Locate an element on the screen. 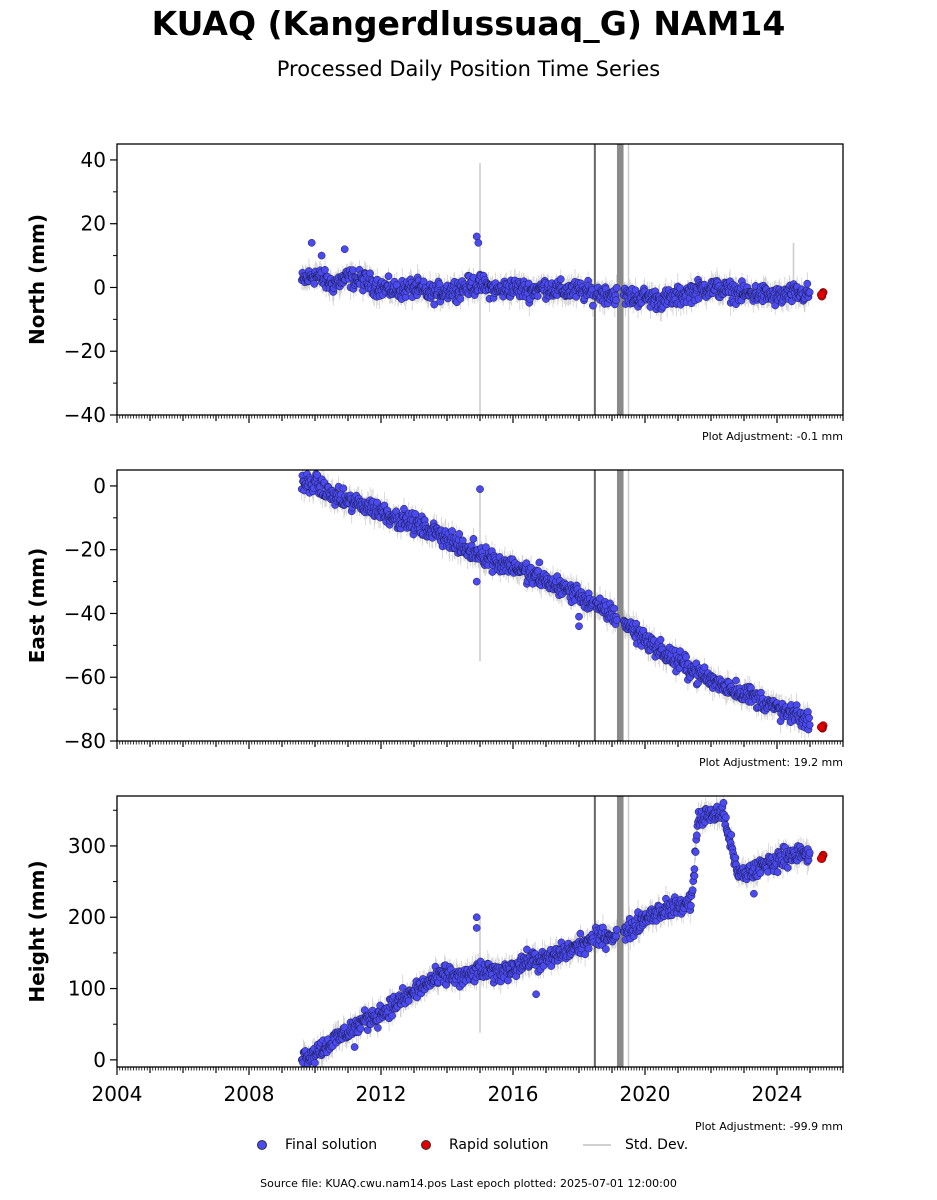  y-tick-label: 40 is located at coordinates (93, 160).